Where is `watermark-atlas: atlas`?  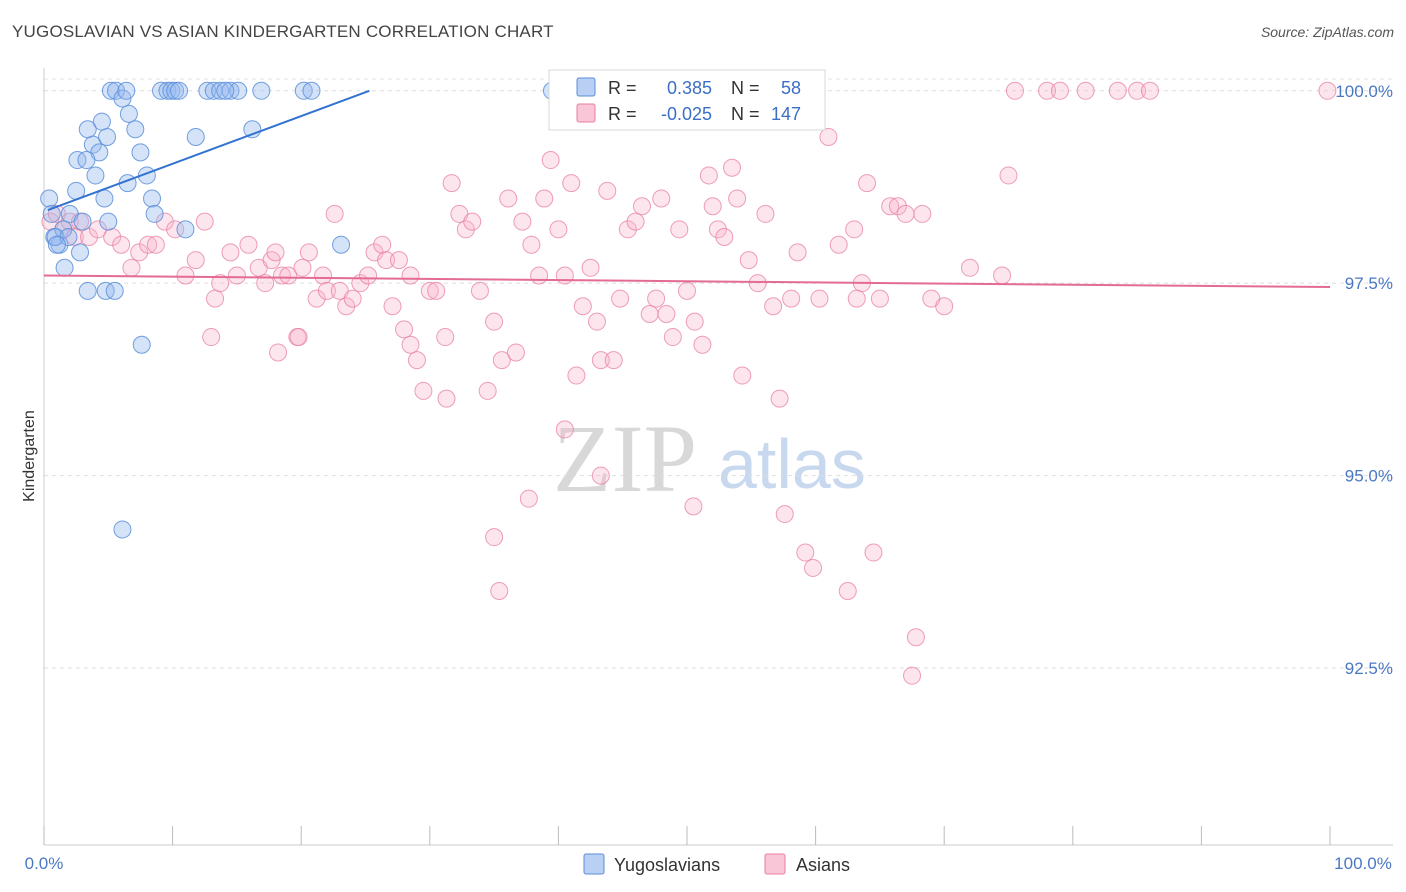
watermark-atlas: atlas is located at coordinates (792, 464).